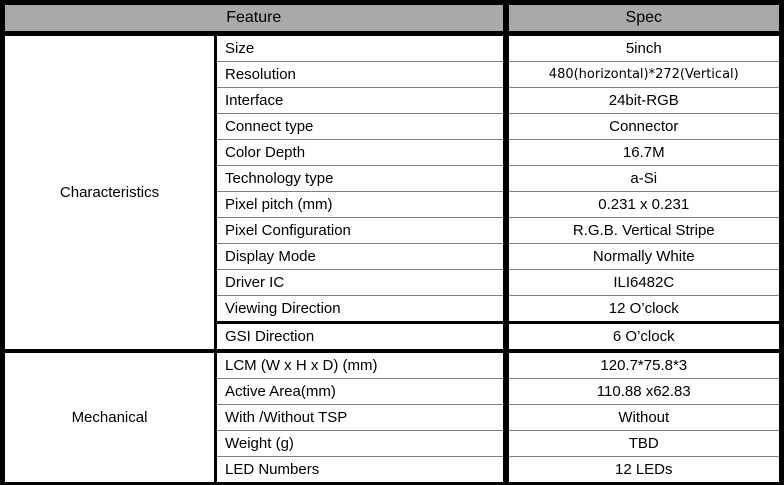 This screenshot has width=784, height=485. Describe the element at coordinates (643, 230) in the screenshot. I see `spec-cell: R.G.B. Vertical Stripe` at that location.